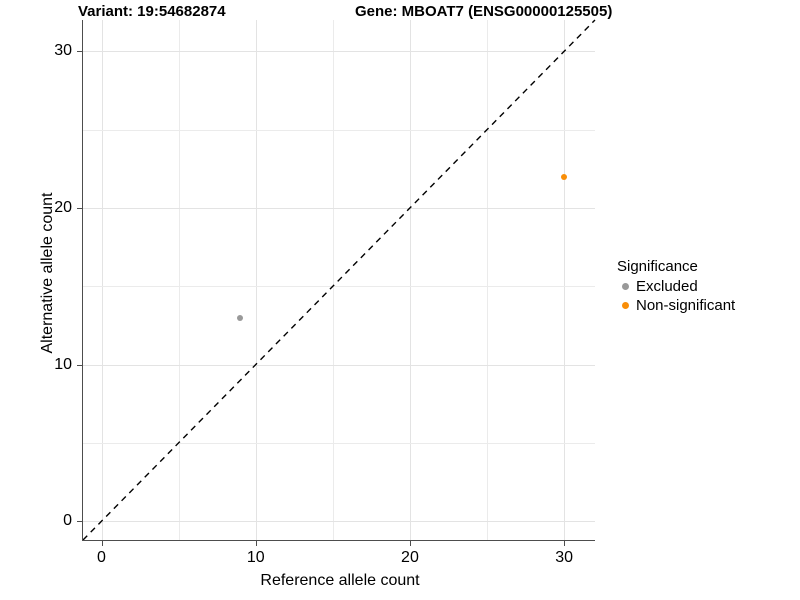 This screenshot has height=600, width=800. I want to click on y-tick-label: 0, so click(67, 521).